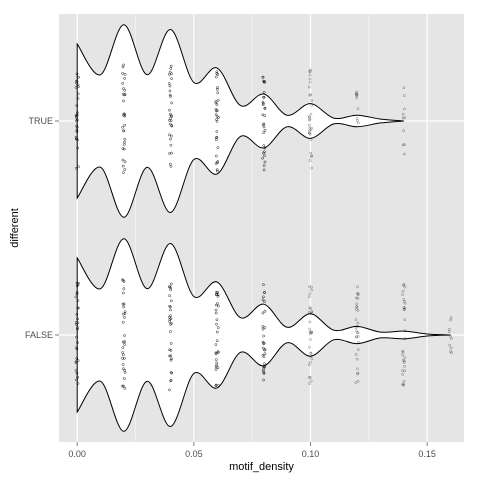  Describe the element at coordinates (15, 228) in the screenshot. I see `y-axis-title: different` at that location.